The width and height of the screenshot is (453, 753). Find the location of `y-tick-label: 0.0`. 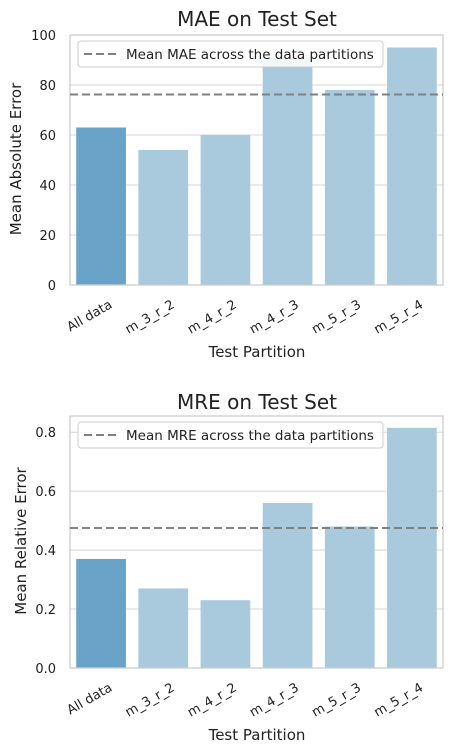

y-tick-label: 0.0 is located at coordinates (45, 669).